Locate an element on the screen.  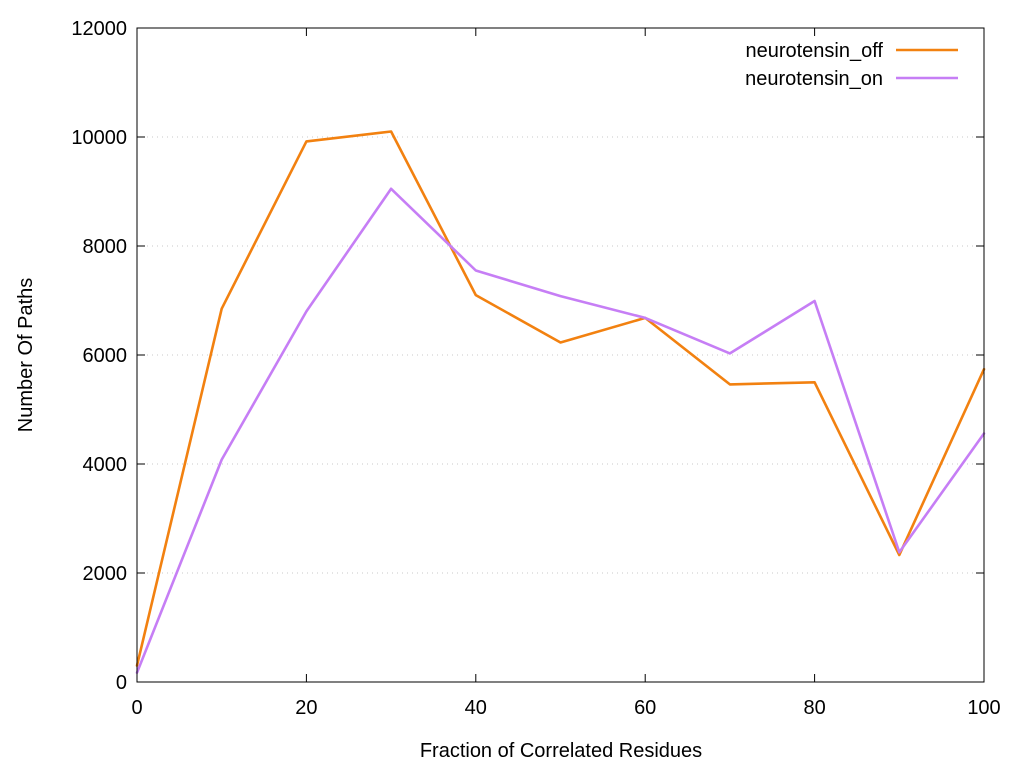
x-tick-label: 20 is located at coordinates (306, 708).